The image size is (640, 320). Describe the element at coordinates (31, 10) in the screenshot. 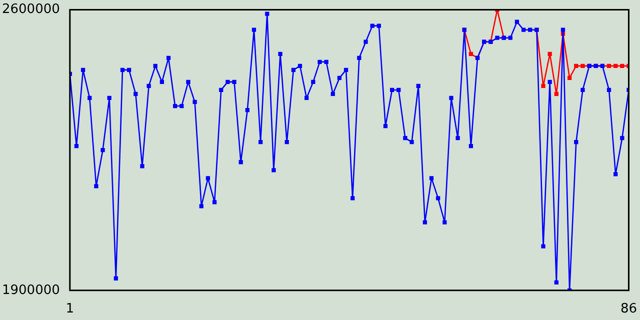

I see `y-tick-label: 2600000` at that location.